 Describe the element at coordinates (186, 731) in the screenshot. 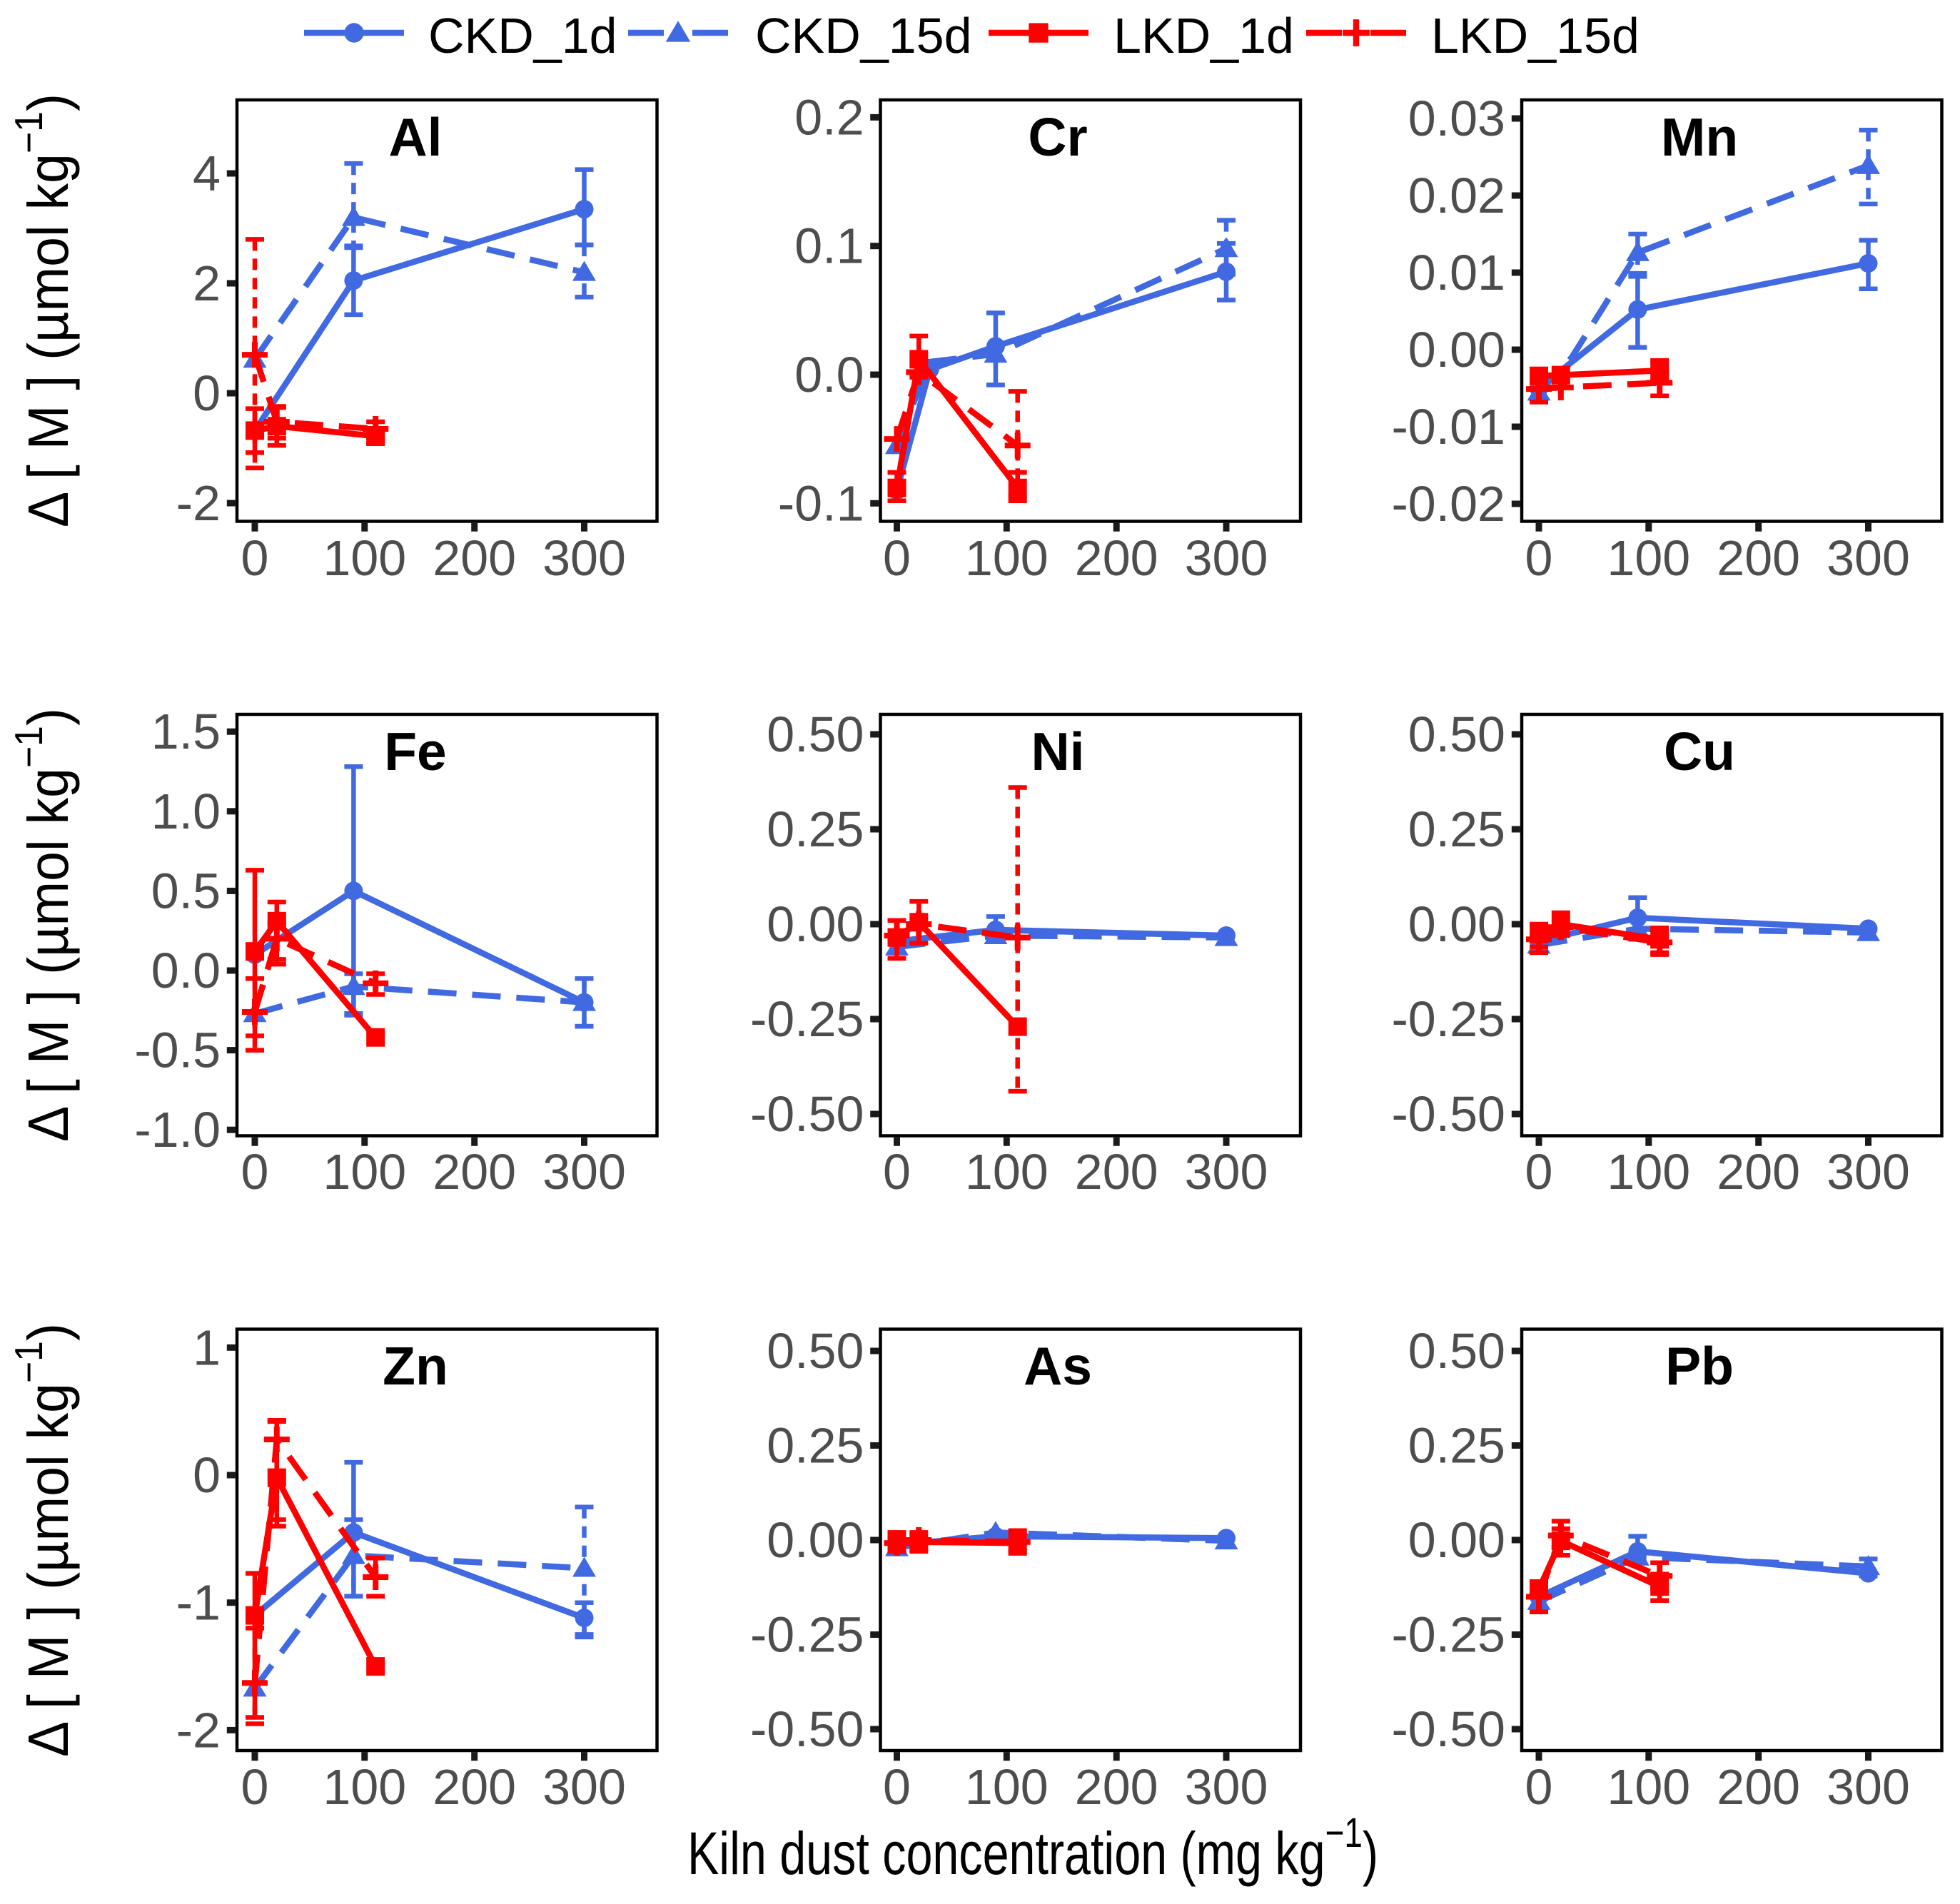

I see `svg-text: 1.5` at that location.